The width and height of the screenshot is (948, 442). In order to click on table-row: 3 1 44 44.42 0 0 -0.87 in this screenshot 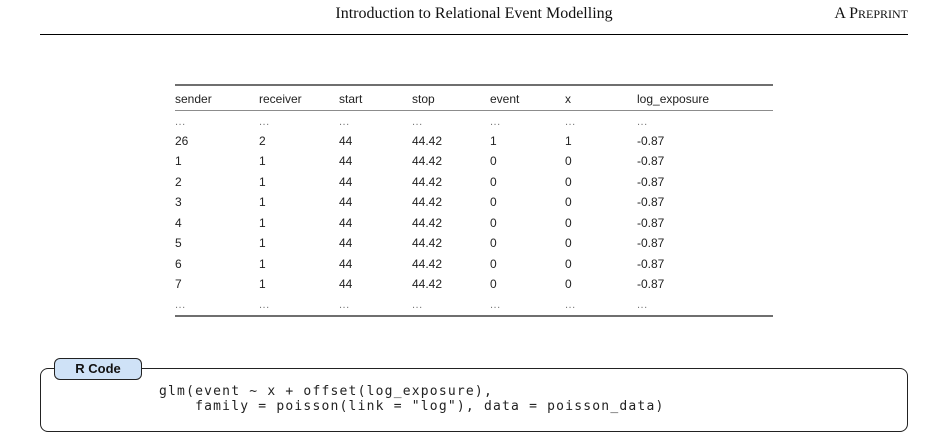, I will do `click(474, 202)`.